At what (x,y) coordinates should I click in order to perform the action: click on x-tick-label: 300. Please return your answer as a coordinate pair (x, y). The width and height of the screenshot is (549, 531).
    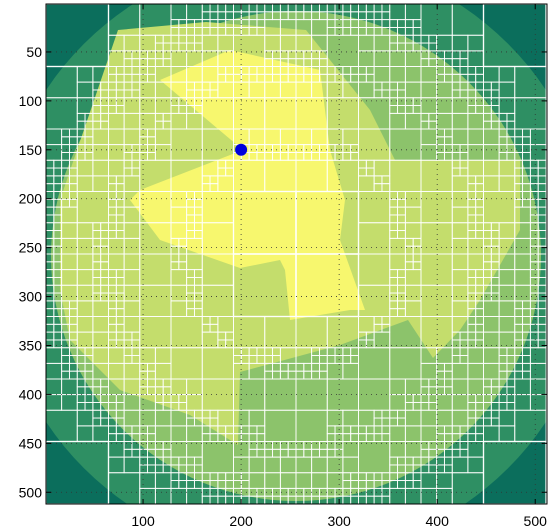
    Looking at the image, I should click on (339, 521).